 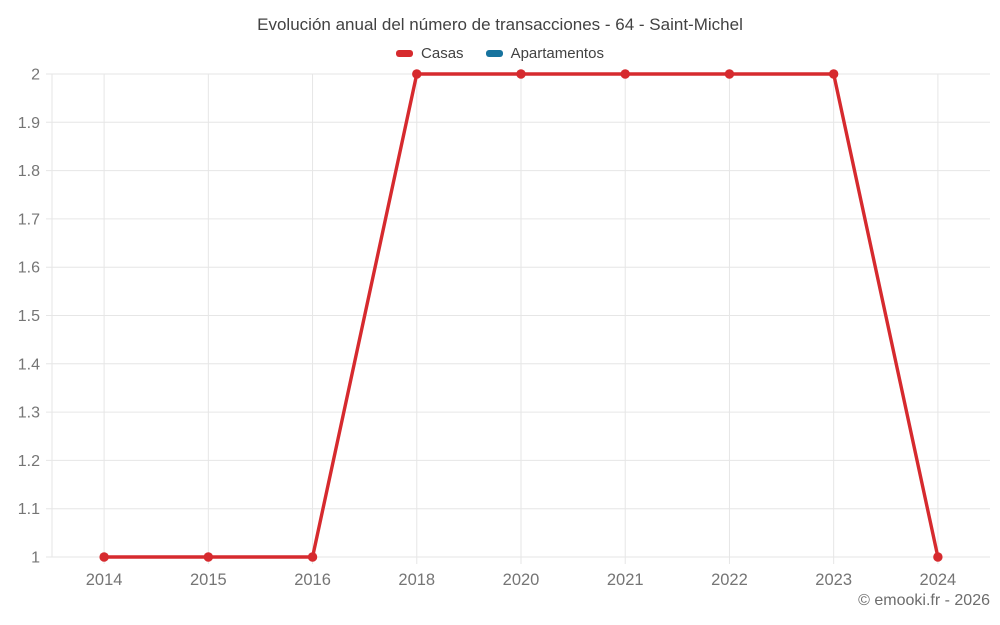 What do you see at coordinates (208, 580) in the screenshot?
I see `x-tick-label: 2015` at bounding box center [208, 580].